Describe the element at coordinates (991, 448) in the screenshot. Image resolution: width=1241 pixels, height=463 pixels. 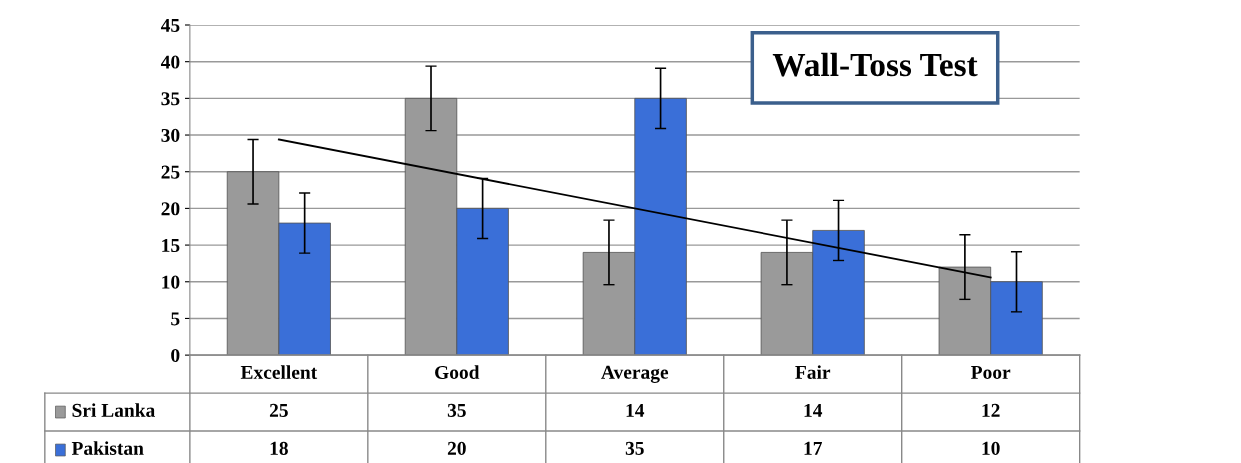
I see `data-label: 10` at that location.